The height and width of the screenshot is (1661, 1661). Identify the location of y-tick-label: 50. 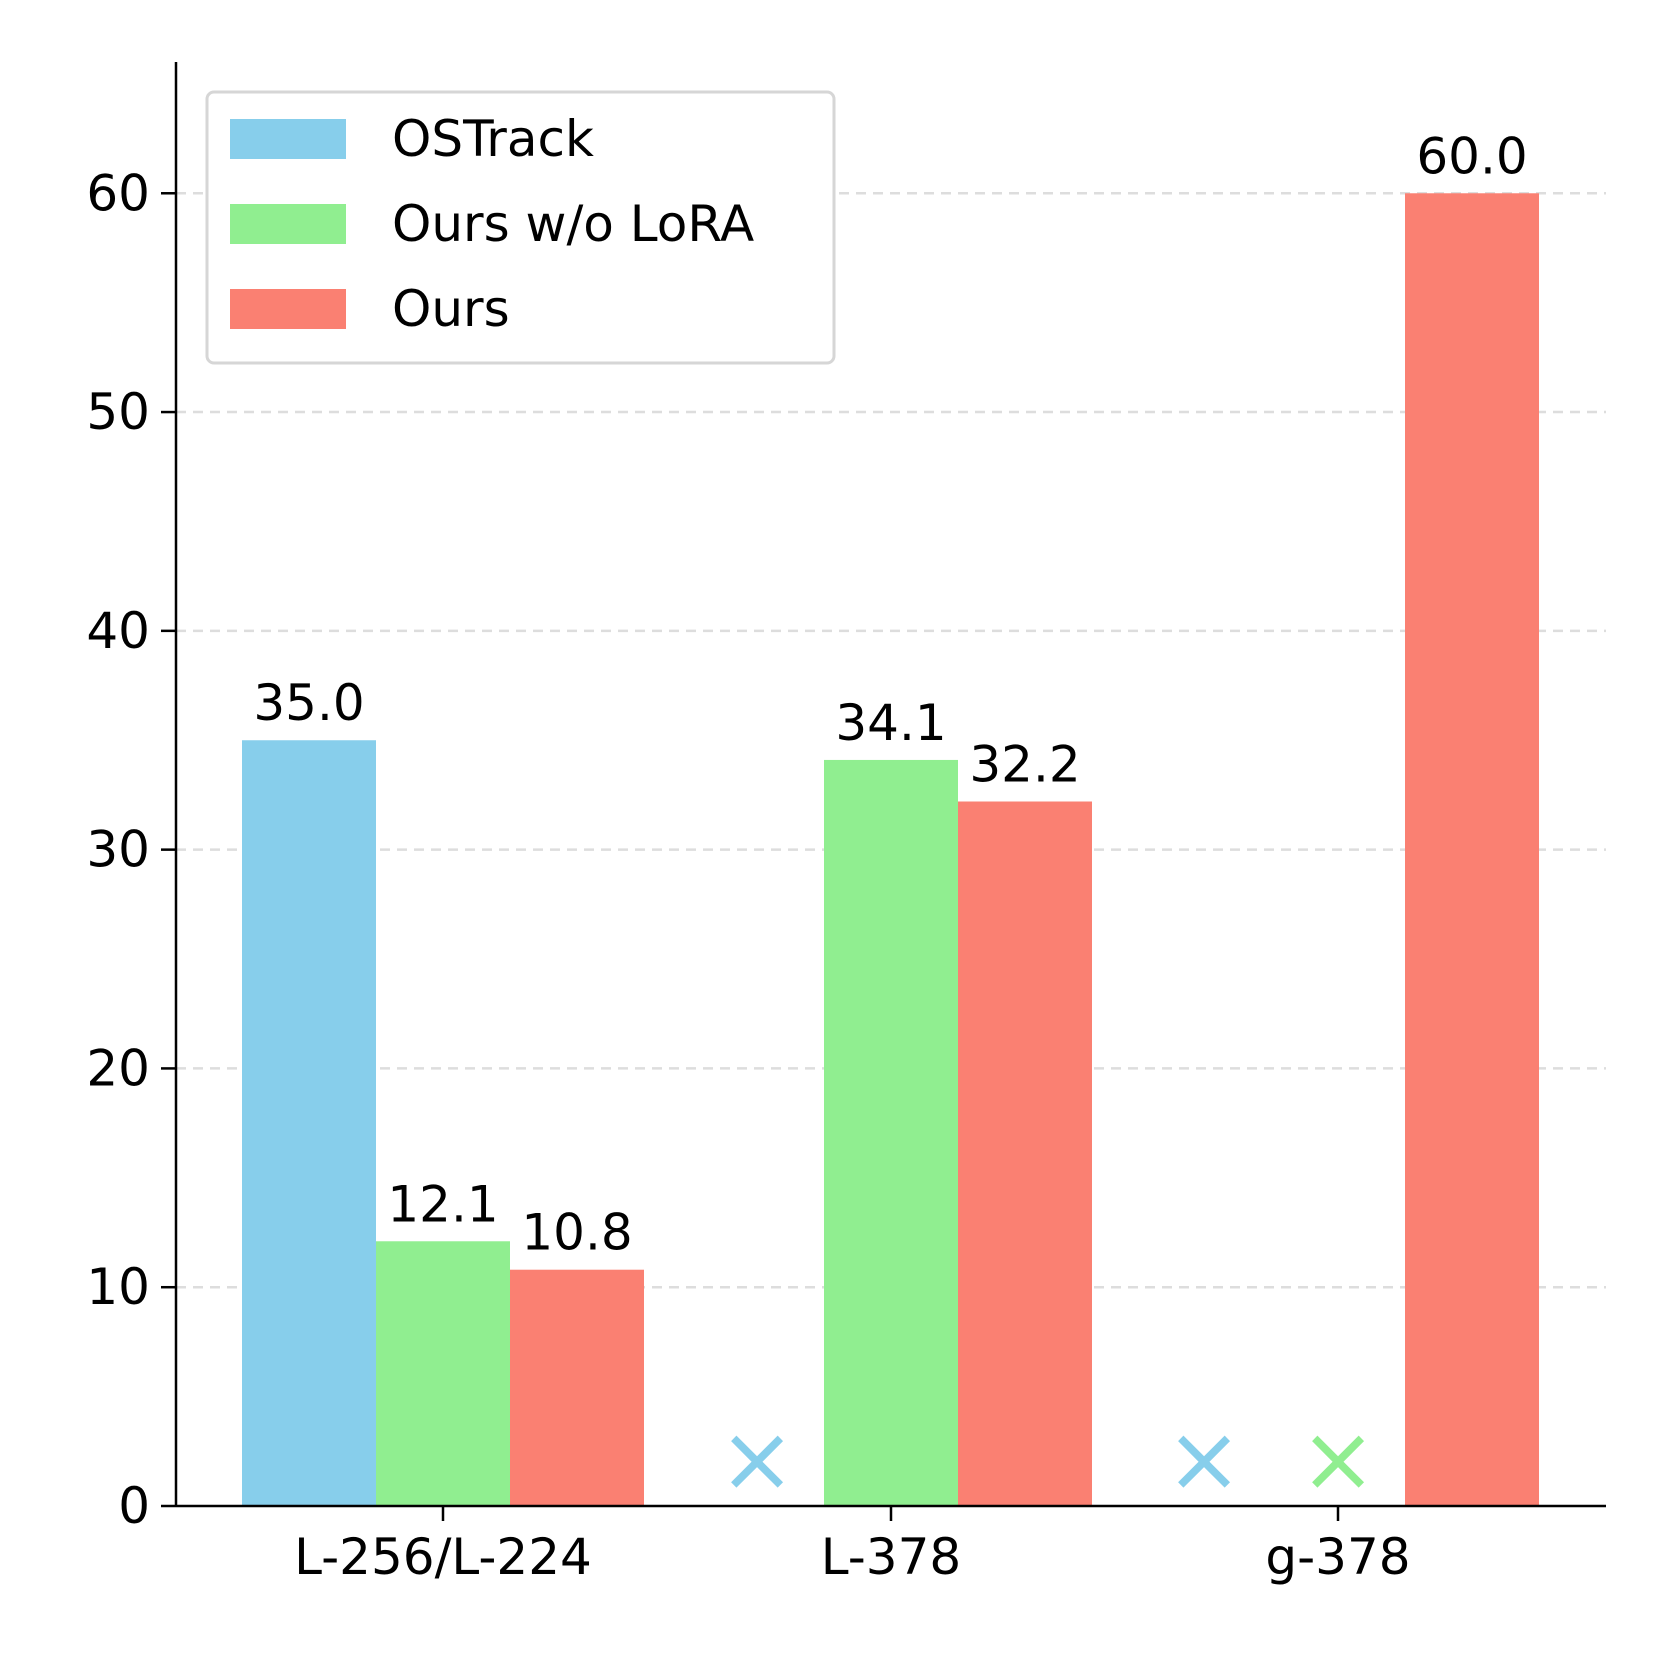
(118, 412).